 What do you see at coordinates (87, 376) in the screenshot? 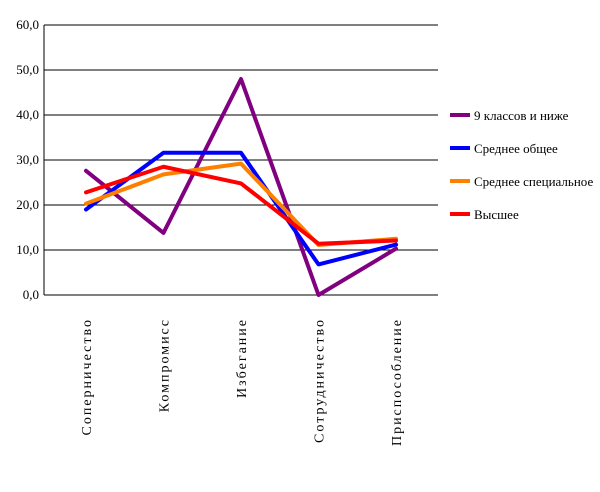
I see `x-tick-label: Соперничество` at bounding box center [87, 376].